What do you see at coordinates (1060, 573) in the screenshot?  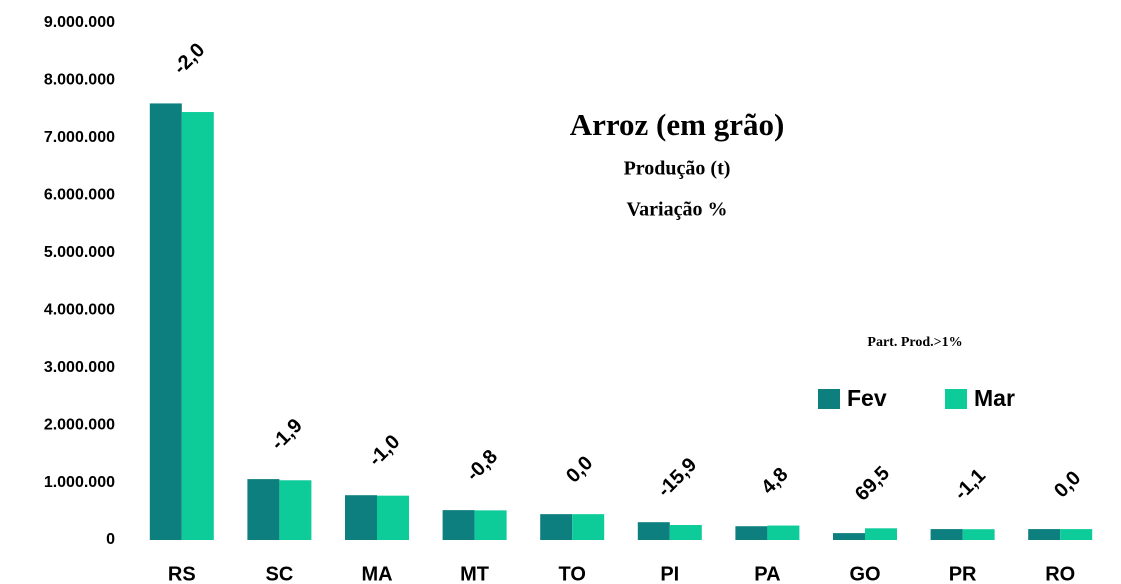 I see `x-tick-label: RO` at bounding box center [1060, 573].